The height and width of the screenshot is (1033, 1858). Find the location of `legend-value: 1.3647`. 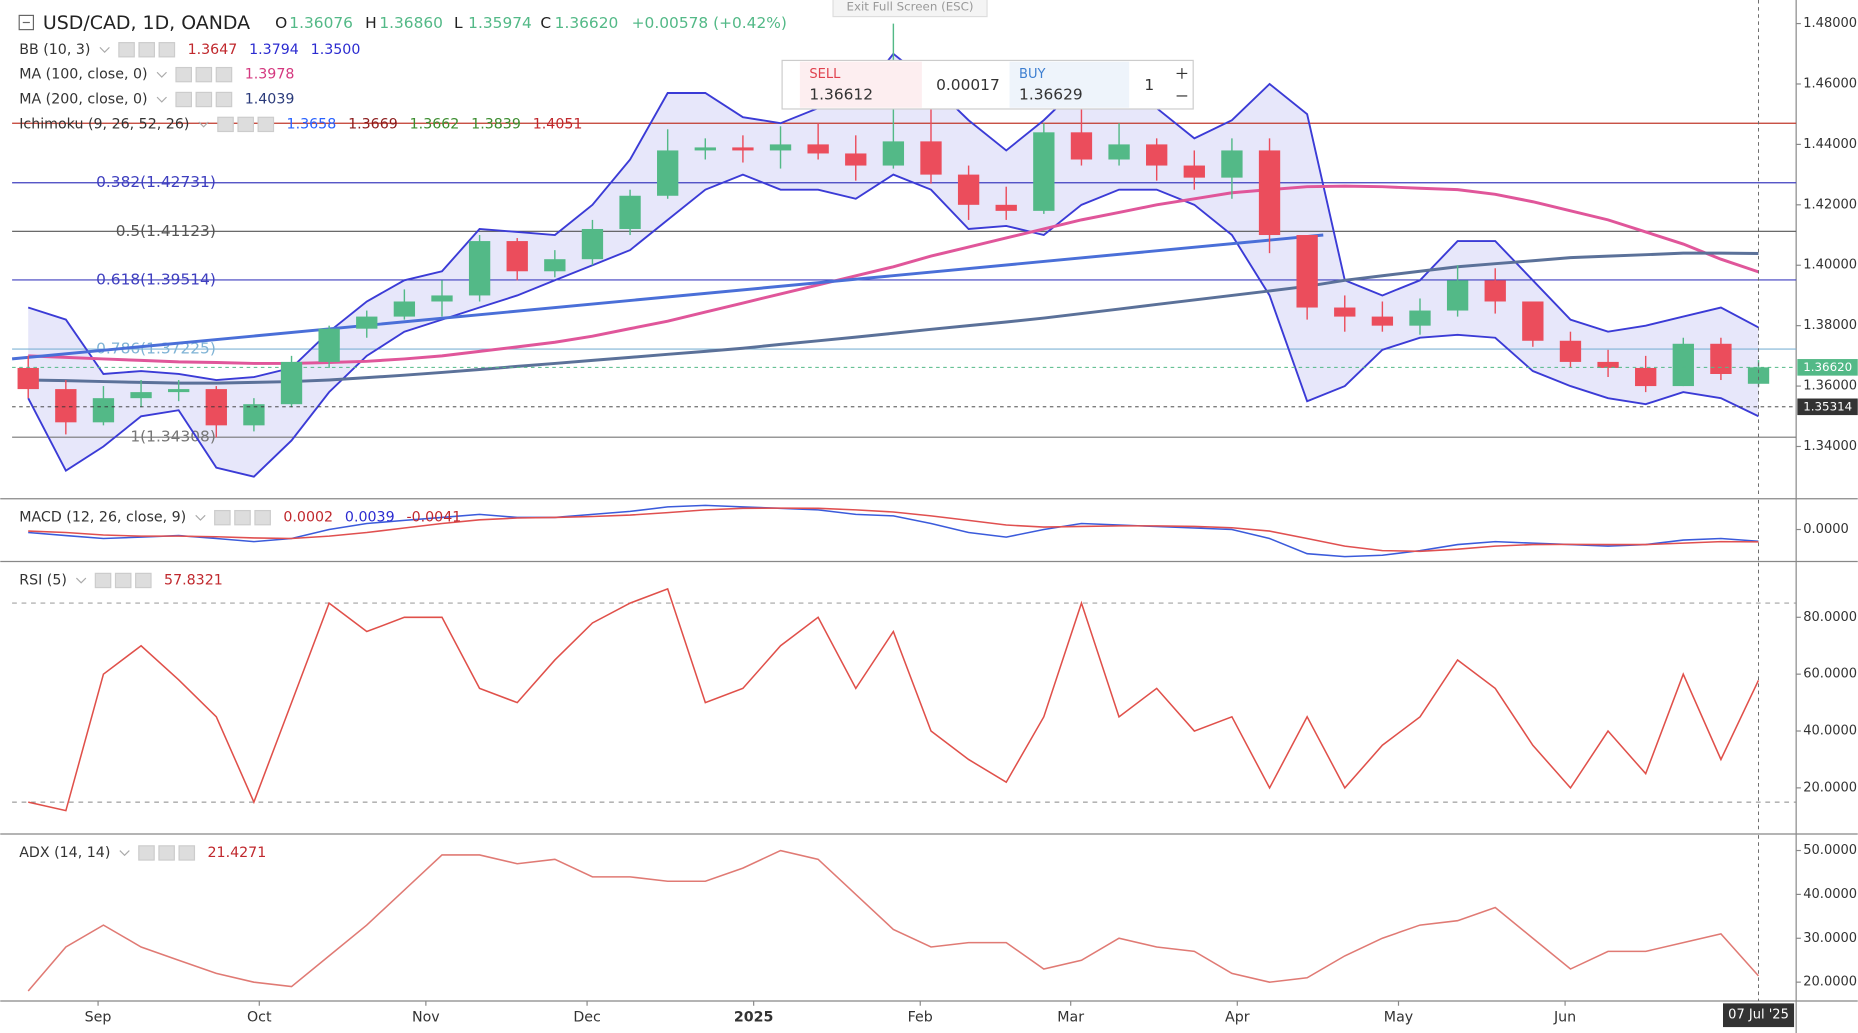

legend-value: 1.3647 is located at coordinates (213, 50).